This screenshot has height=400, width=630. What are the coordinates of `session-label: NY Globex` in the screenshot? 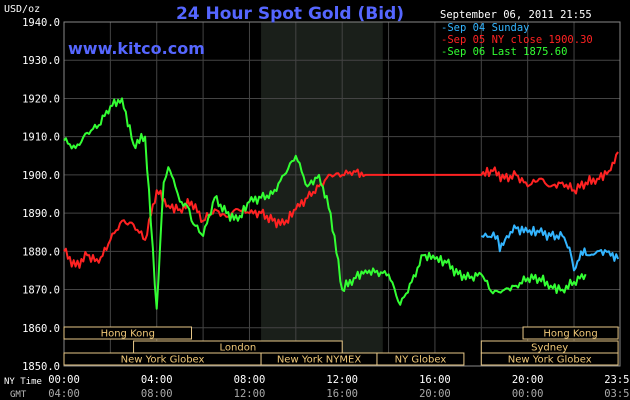 It's located at (421, 360).